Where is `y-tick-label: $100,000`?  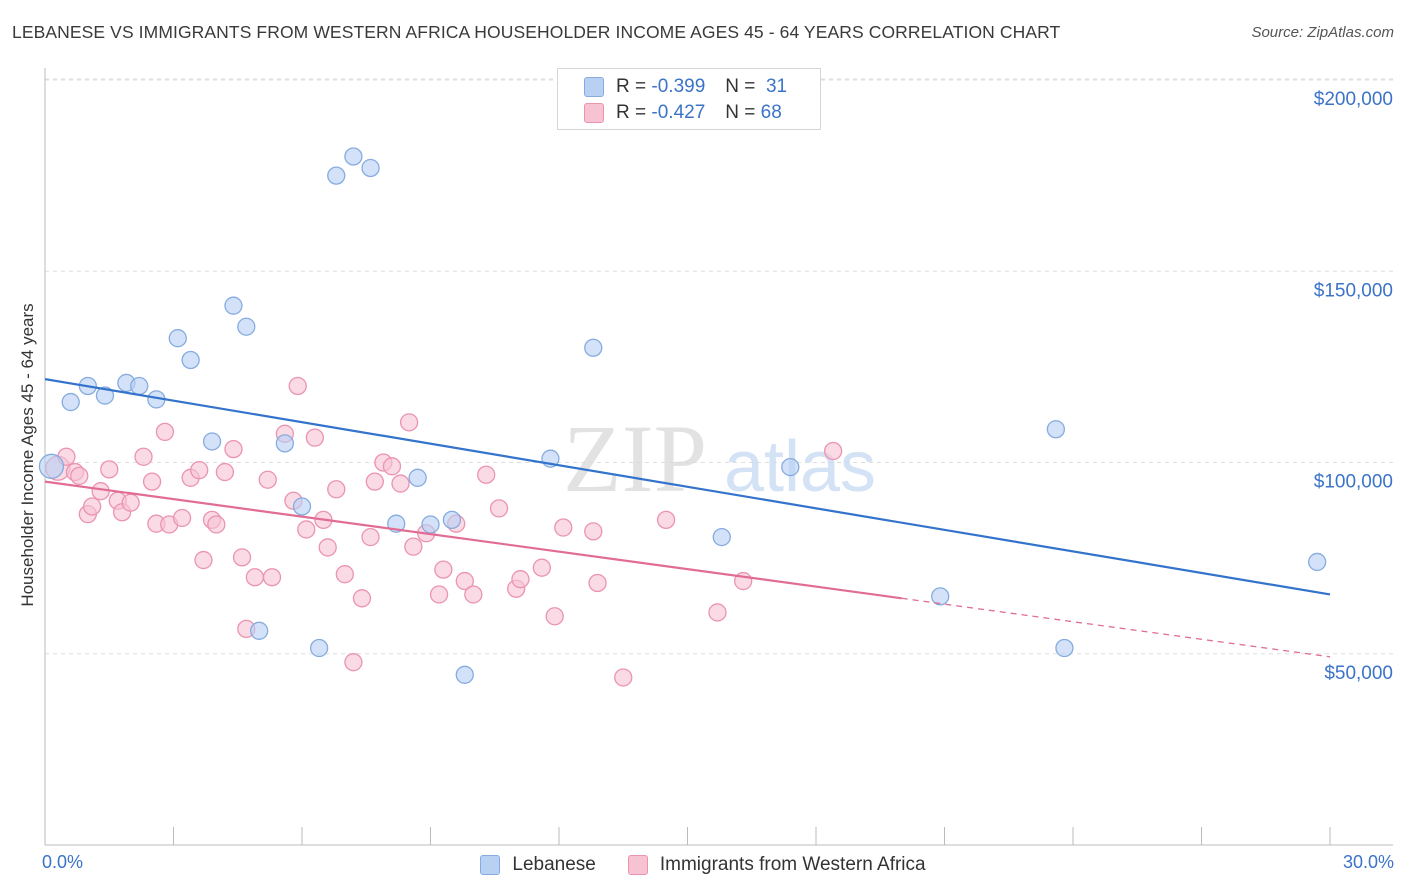
y-tick-label: $100,000 is located at coordinates (1353, 482).